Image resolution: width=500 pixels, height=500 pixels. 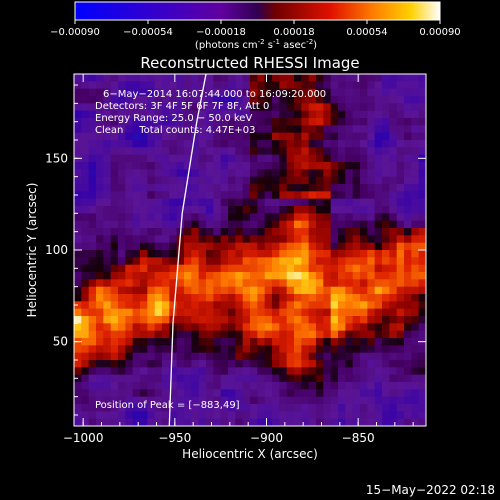 I want to click on chart-title: Reconstructed RHESSI Image, so click(x=249, y=63).